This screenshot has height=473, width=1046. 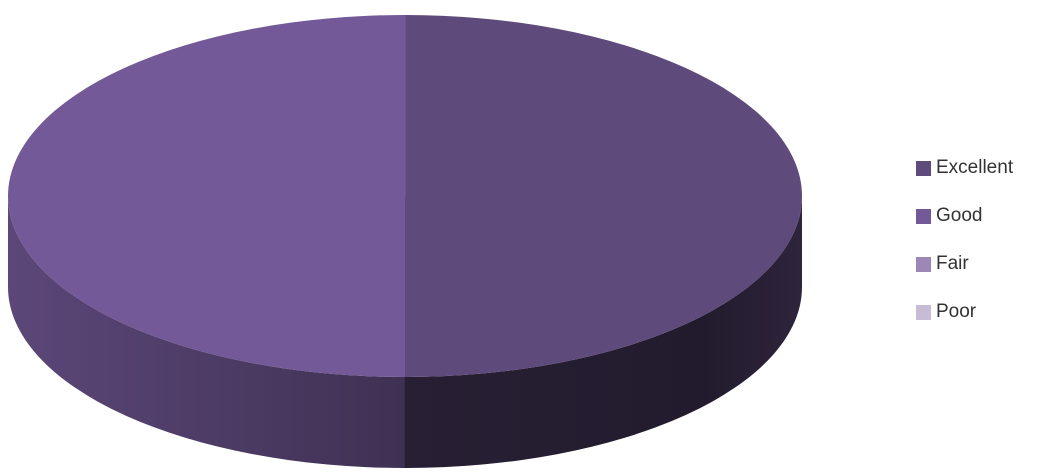 I want to click on legend-swatch-good, so click(x=923, y=216).